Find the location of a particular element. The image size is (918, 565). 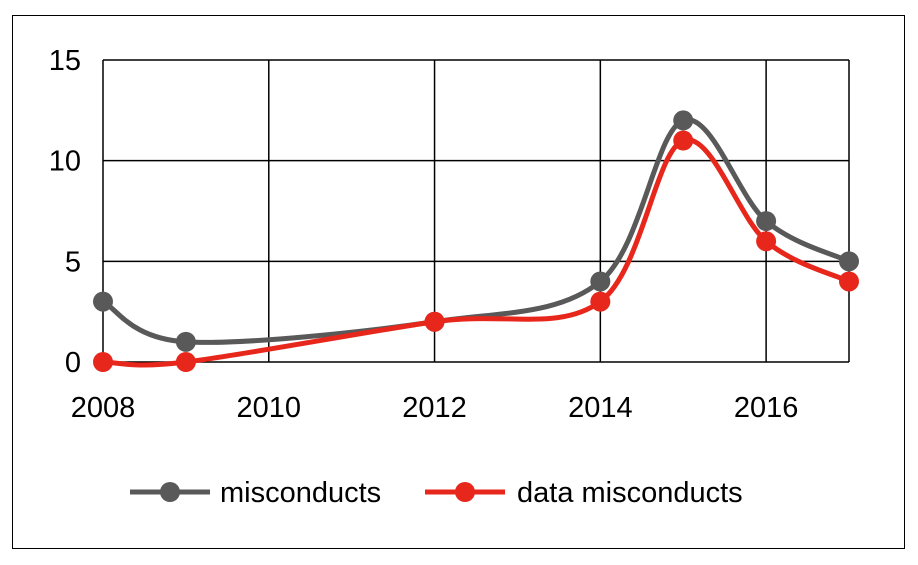

y-tick-label: 10 is located at coordinates (65, 162).